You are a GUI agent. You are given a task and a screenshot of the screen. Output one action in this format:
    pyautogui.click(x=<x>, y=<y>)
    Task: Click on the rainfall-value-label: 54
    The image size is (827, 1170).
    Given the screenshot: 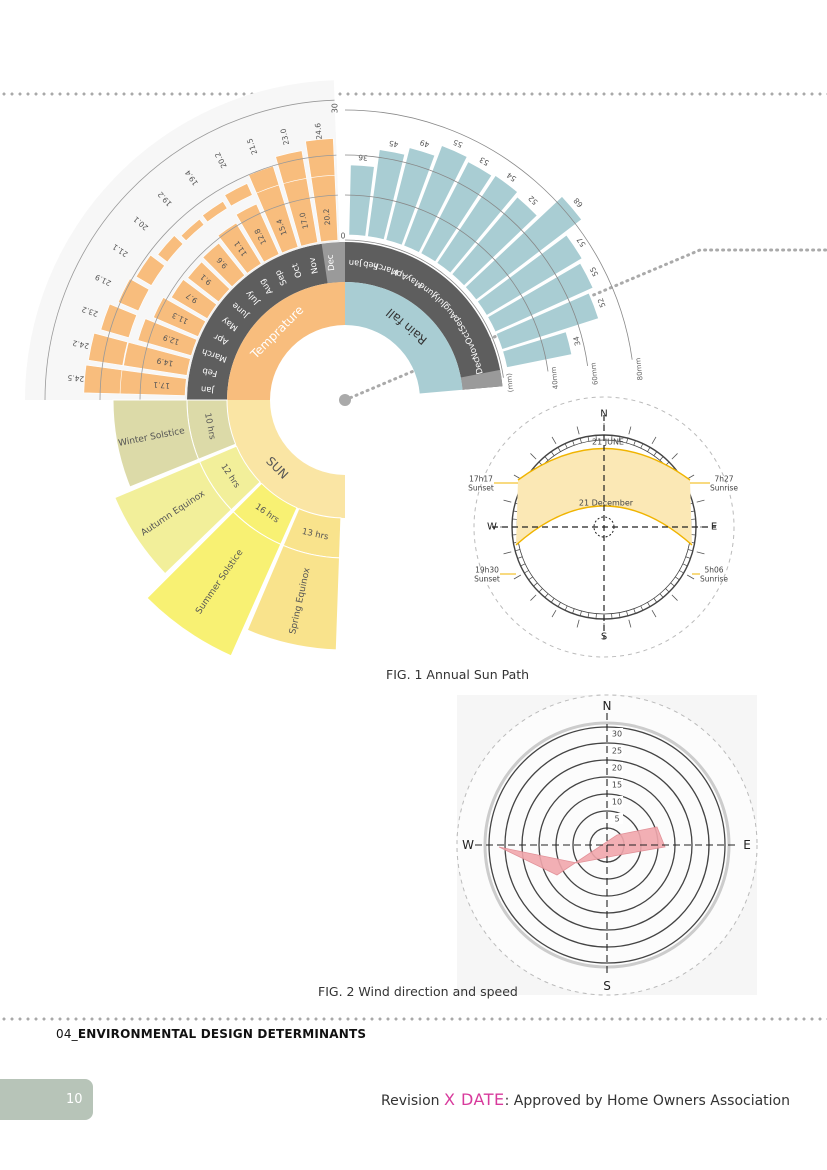 What is the action you would take?
    pyautogui.click(x=511, y=176)
    